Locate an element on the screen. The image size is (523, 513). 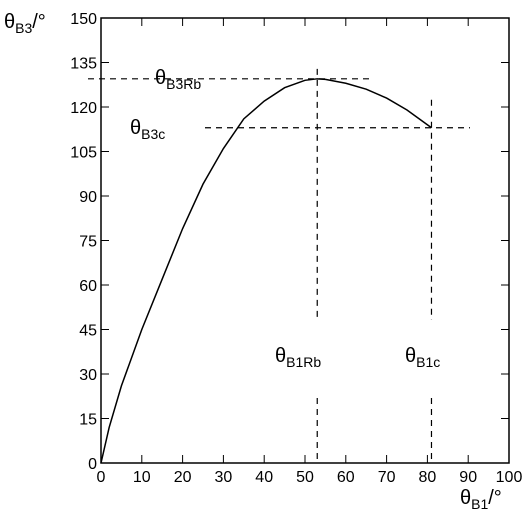
y-tick-label: 75 is located at coordinates (88, 242).